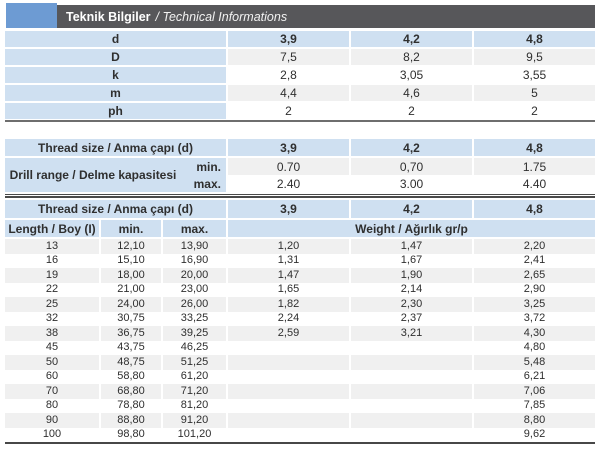  I want to click on length-table-thread-header: Thread size / Anma çapı (d) 3,9 4,2 4,8, so click(300, 209).